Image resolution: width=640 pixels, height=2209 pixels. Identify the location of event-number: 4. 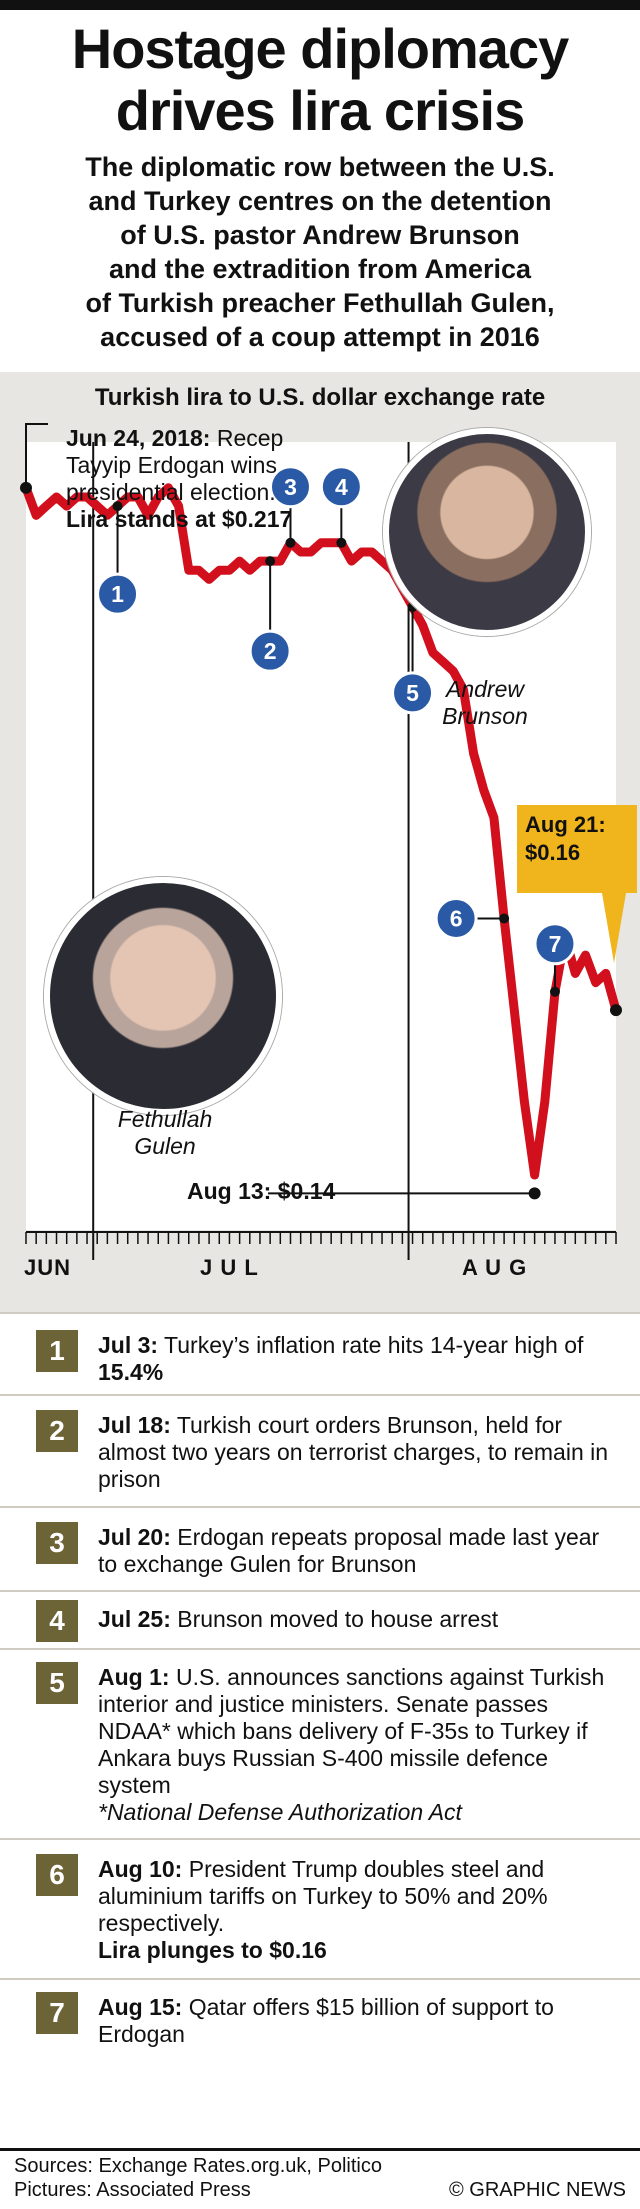
(57, 1621).